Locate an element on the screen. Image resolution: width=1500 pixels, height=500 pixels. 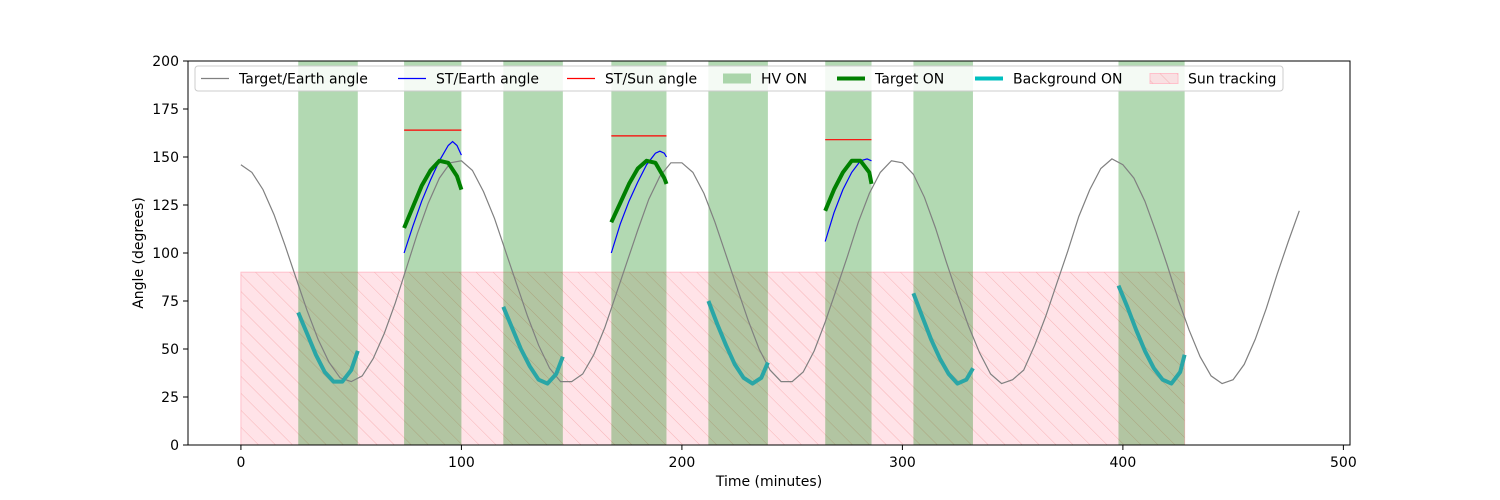
legend-label: ST/Earth angle is located at coordinates (487, 80).